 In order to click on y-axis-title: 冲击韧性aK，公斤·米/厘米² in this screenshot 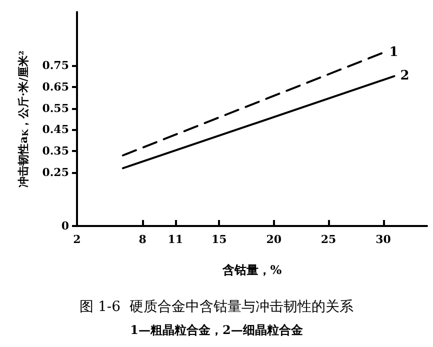, I will do `click(23, 119)`.